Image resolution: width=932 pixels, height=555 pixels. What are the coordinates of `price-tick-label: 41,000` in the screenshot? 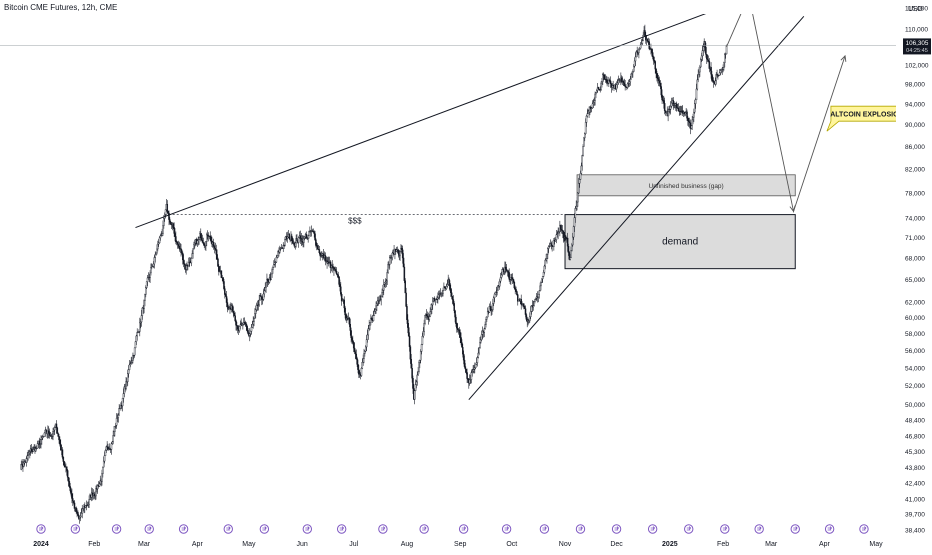 It's located at (915, 499).